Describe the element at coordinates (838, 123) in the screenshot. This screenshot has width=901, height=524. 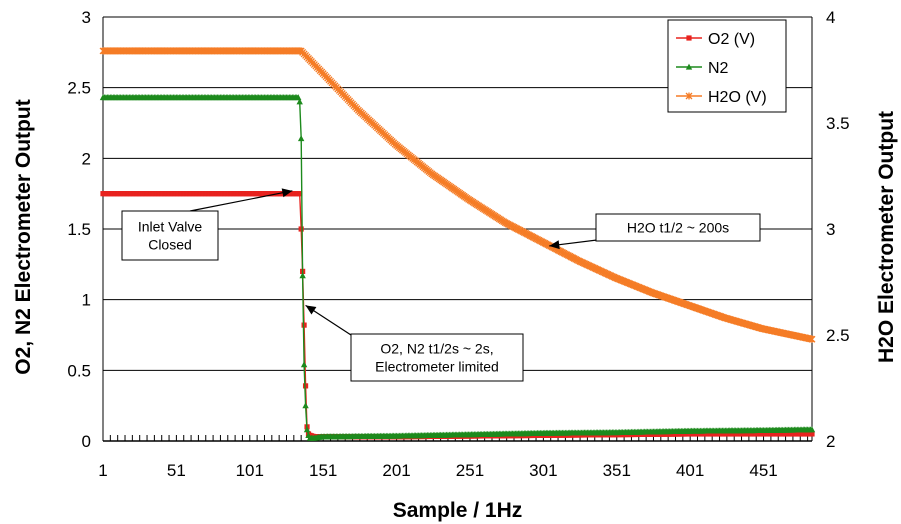
I see `y-tick-label-right: 3.5` at that location.